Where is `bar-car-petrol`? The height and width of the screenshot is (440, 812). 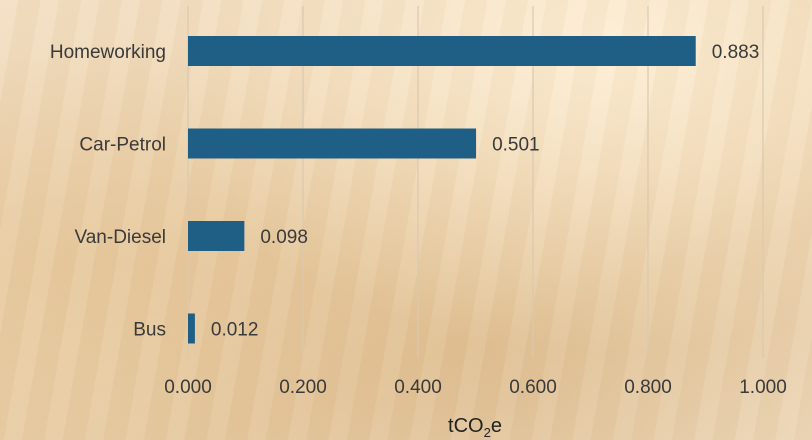
bar-car-petrol is located at coordinates (332, 143).